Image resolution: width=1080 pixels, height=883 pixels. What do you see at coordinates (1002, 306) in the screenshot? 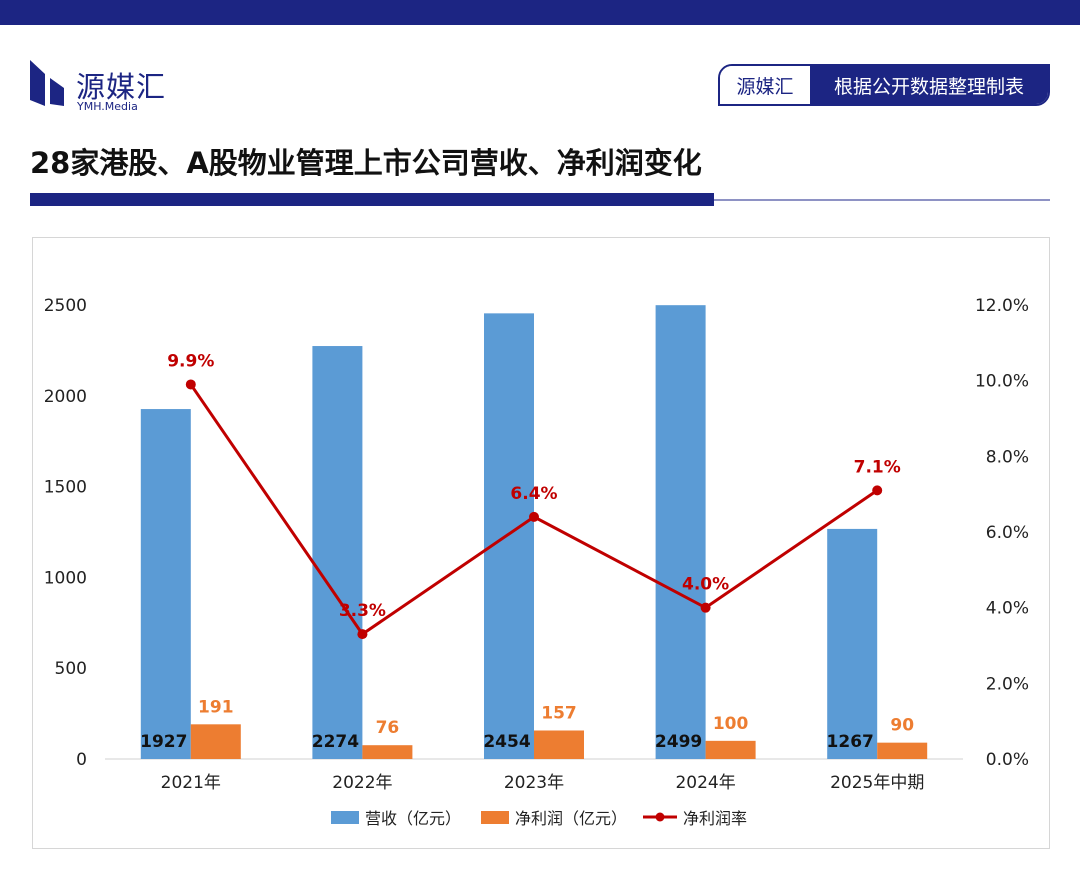
I see `y-right-tick-label: 12.0%` at bounding box center [1002, 306].